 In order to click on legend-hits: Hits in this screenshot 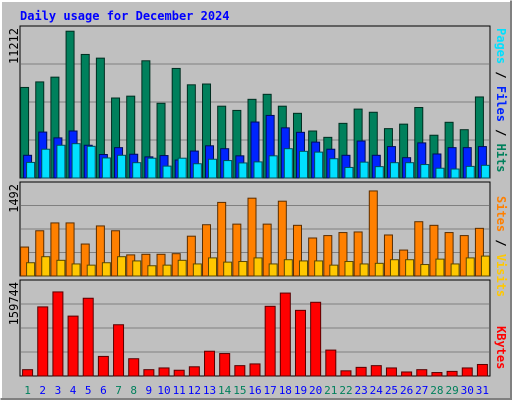, I will do `click(501, 158)`.